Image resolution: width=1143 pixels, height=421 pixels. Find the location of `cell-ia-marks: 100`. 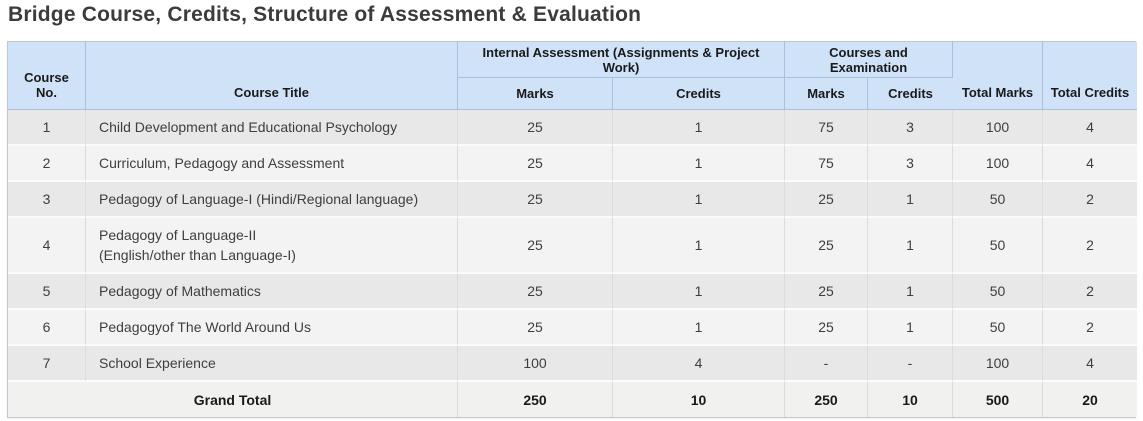

cell-ia-marks: 100 is located at coordinates (535, 364).